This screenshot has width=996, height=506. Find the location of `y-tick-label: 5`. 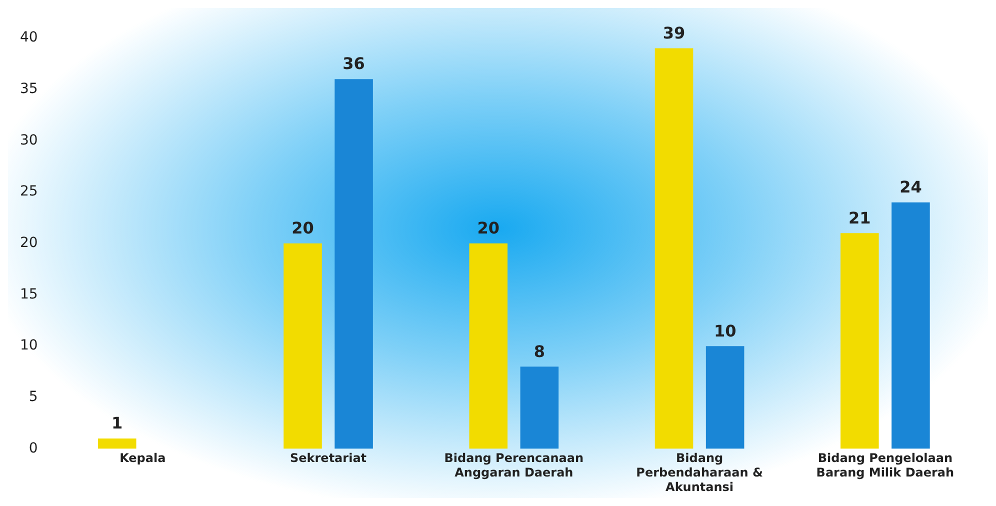

y-tick-label: 5 is located at coordinates (33, 397).